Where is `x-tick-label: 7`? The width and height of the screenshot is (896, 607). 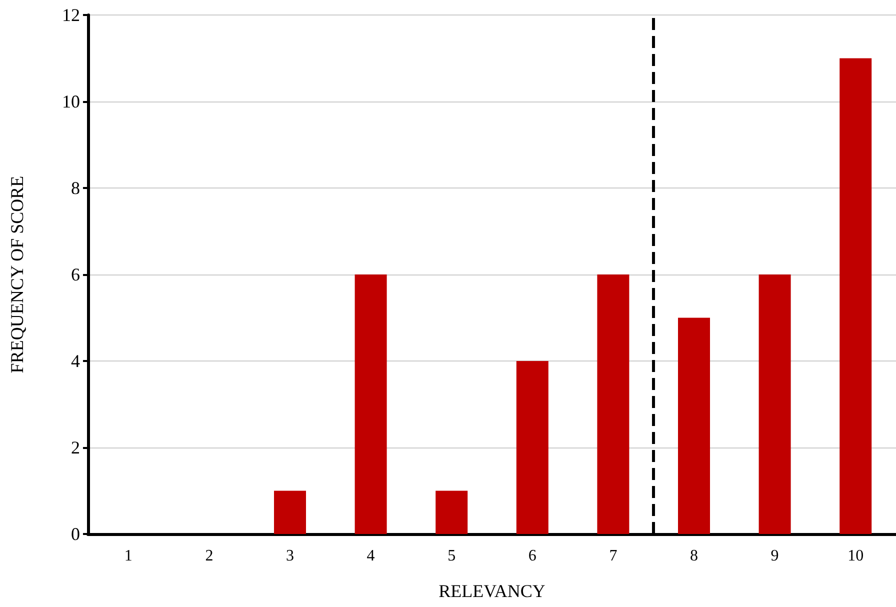 x-tick-label: 7 is located at coordinates (613, 556).